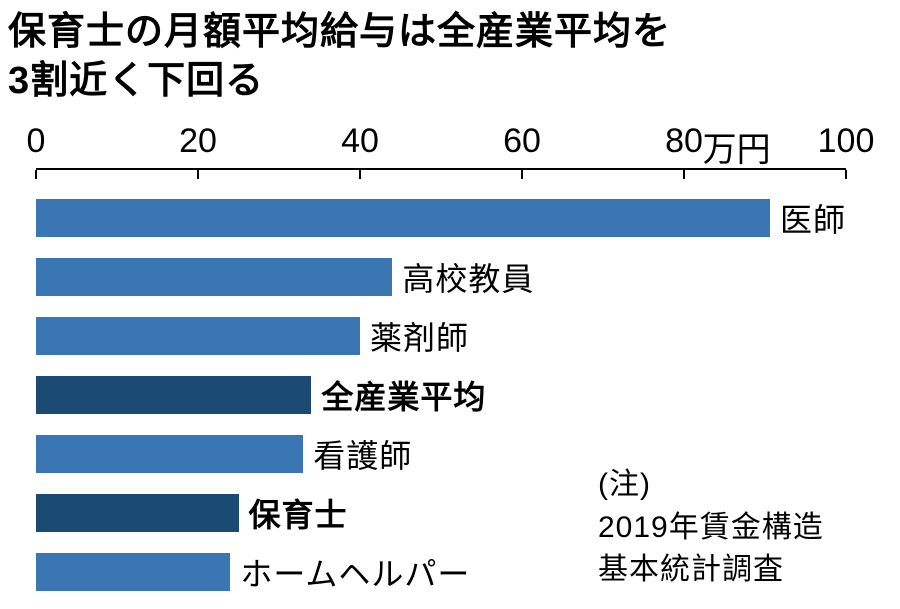  I want to click on x-axis-tick-label: 100, so click(846, 141).